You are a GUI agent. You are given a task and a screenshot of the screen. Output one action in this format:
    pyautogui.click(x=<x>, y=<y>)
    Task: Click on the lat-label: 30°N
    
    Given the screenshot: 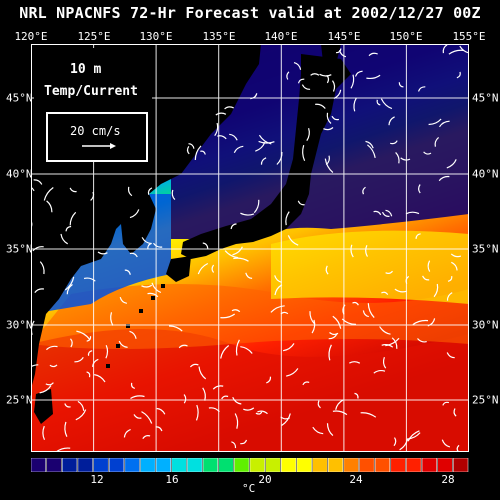 What is the action you would take?
    pyautogui.click(x=485, y=325)
    